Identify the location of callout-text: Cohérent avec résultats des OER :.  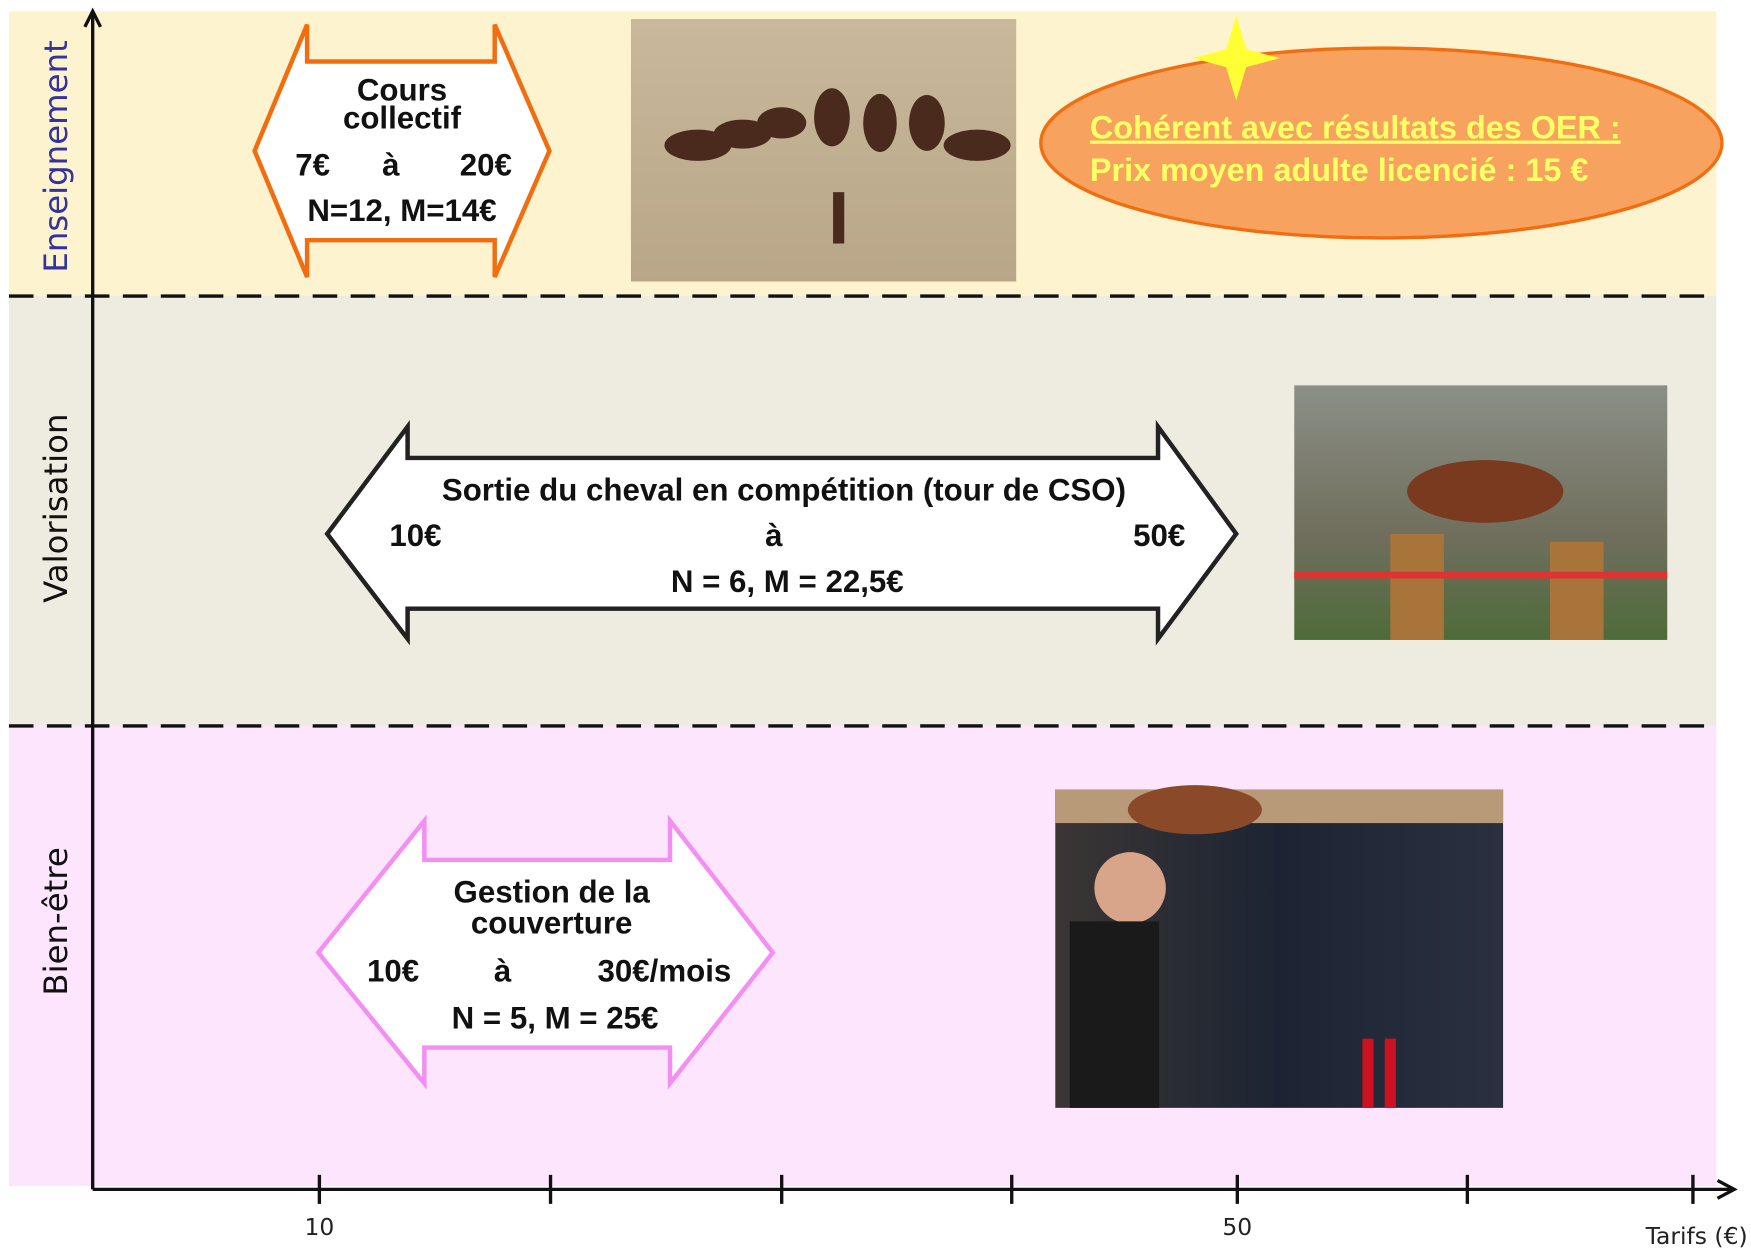
(1355, 128).